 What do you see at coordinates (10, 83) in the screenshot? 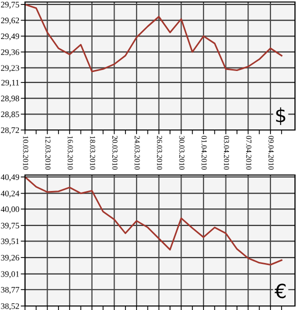
I see `y-tick-label: 29,11` at bounding box center [10, 83].